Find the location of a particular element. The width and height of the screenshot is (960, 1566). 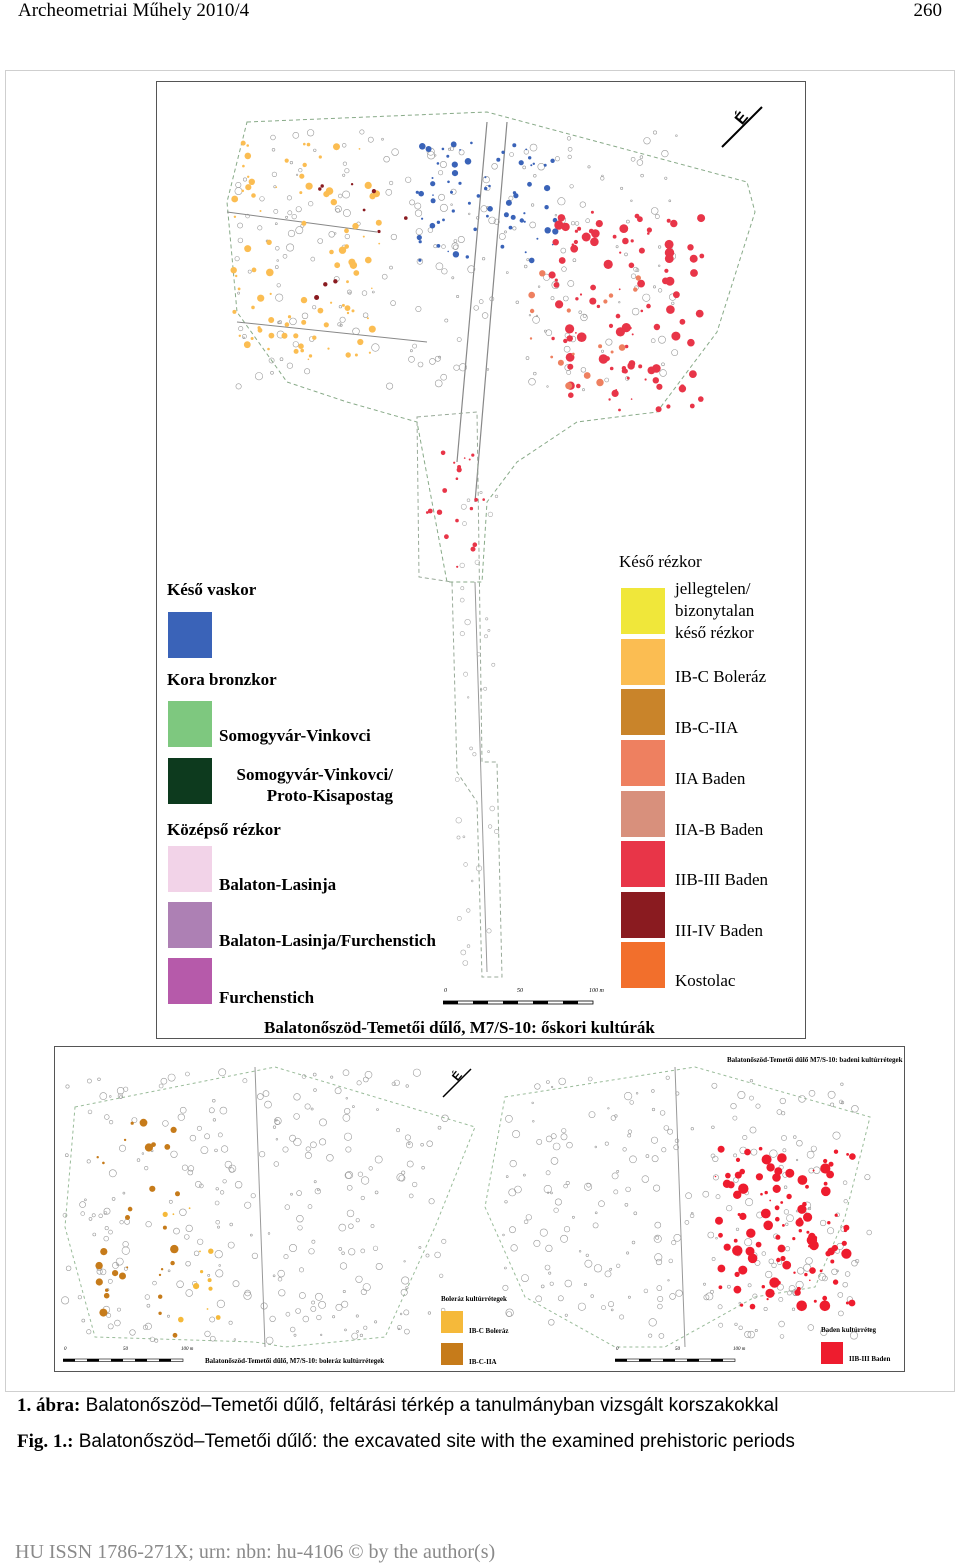

swatch-iia-baden is located at coordinates (643, 763).